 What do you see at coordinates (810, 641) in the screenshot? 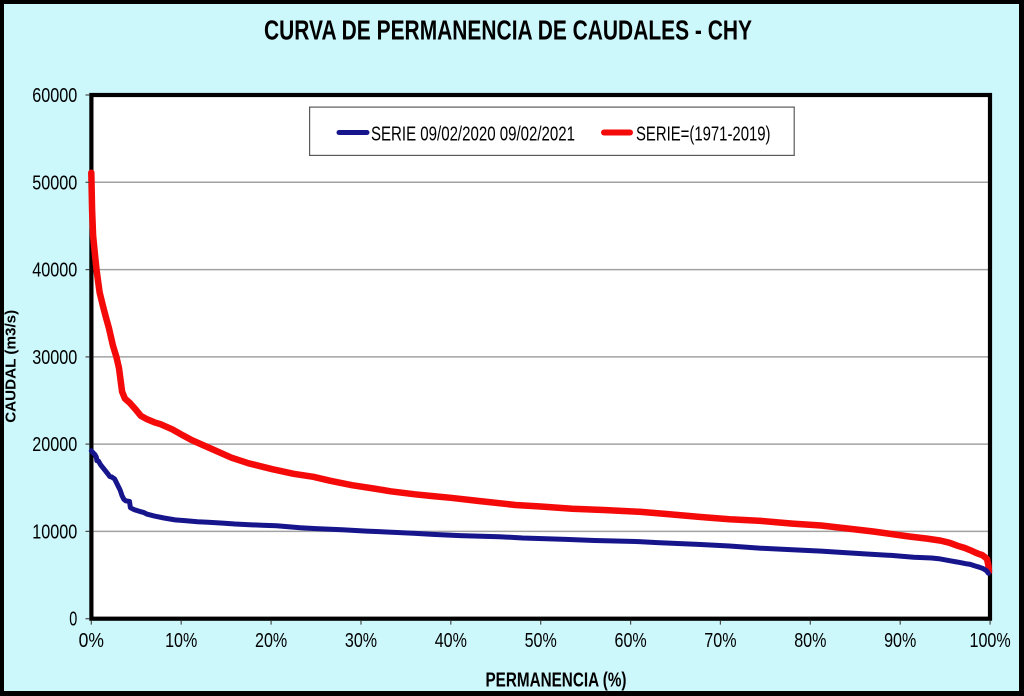
I see `svg-text: 80%` at bounding box center [810, 641].